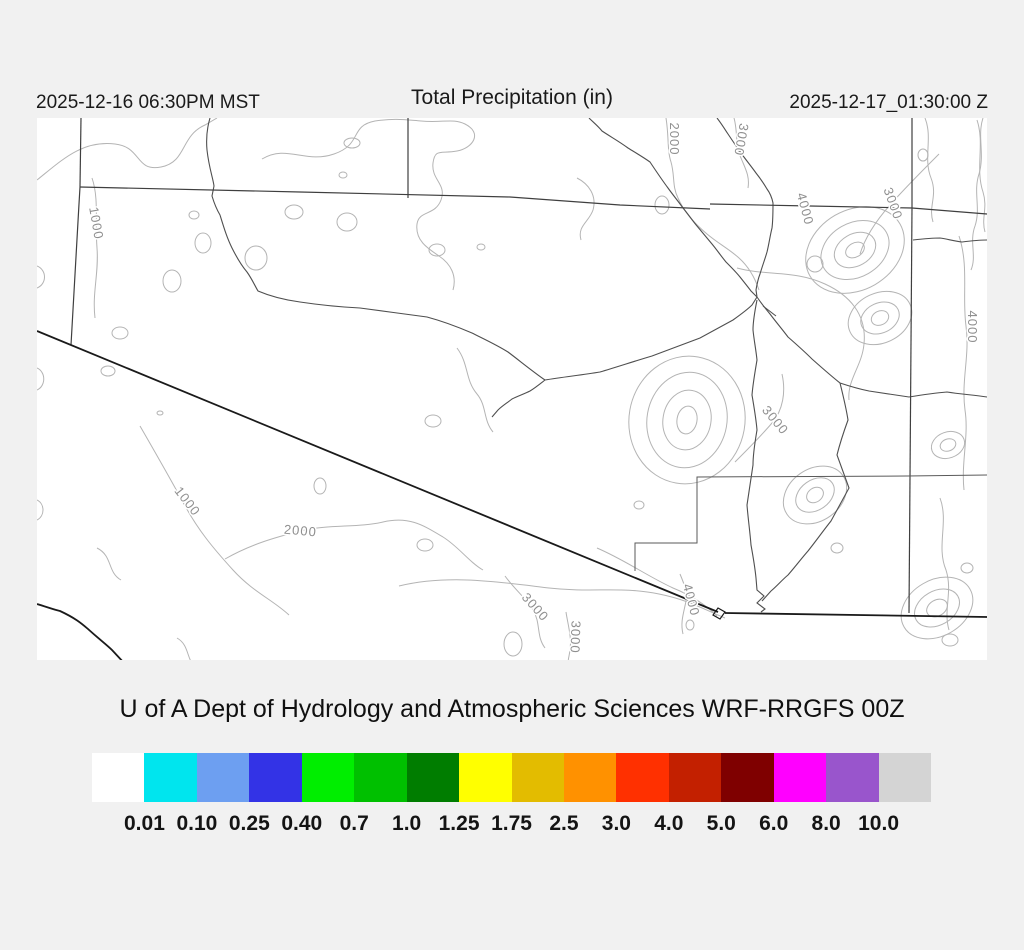 The width and height of the screenshot is (1024, 950). Describe the element at coordinates (148, 102) in the screenshot. I see `init-timestamp: 2025-12-16 06:30PM MST` at that location.